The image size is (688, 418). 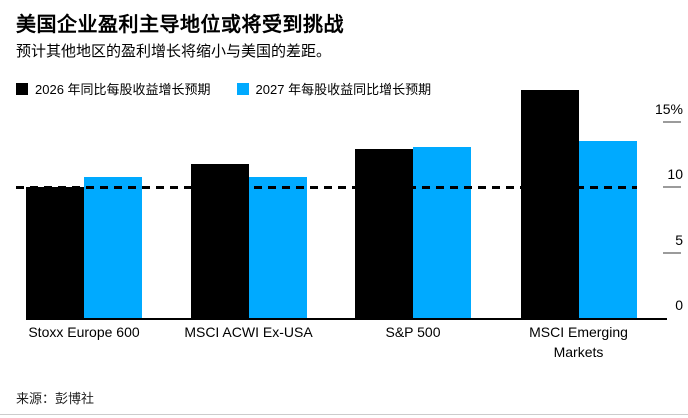 I want to click on legend: 2026 年同比每股收益增长预期 2027 年每股收益同比增长预期, so click(x=223, y=88).